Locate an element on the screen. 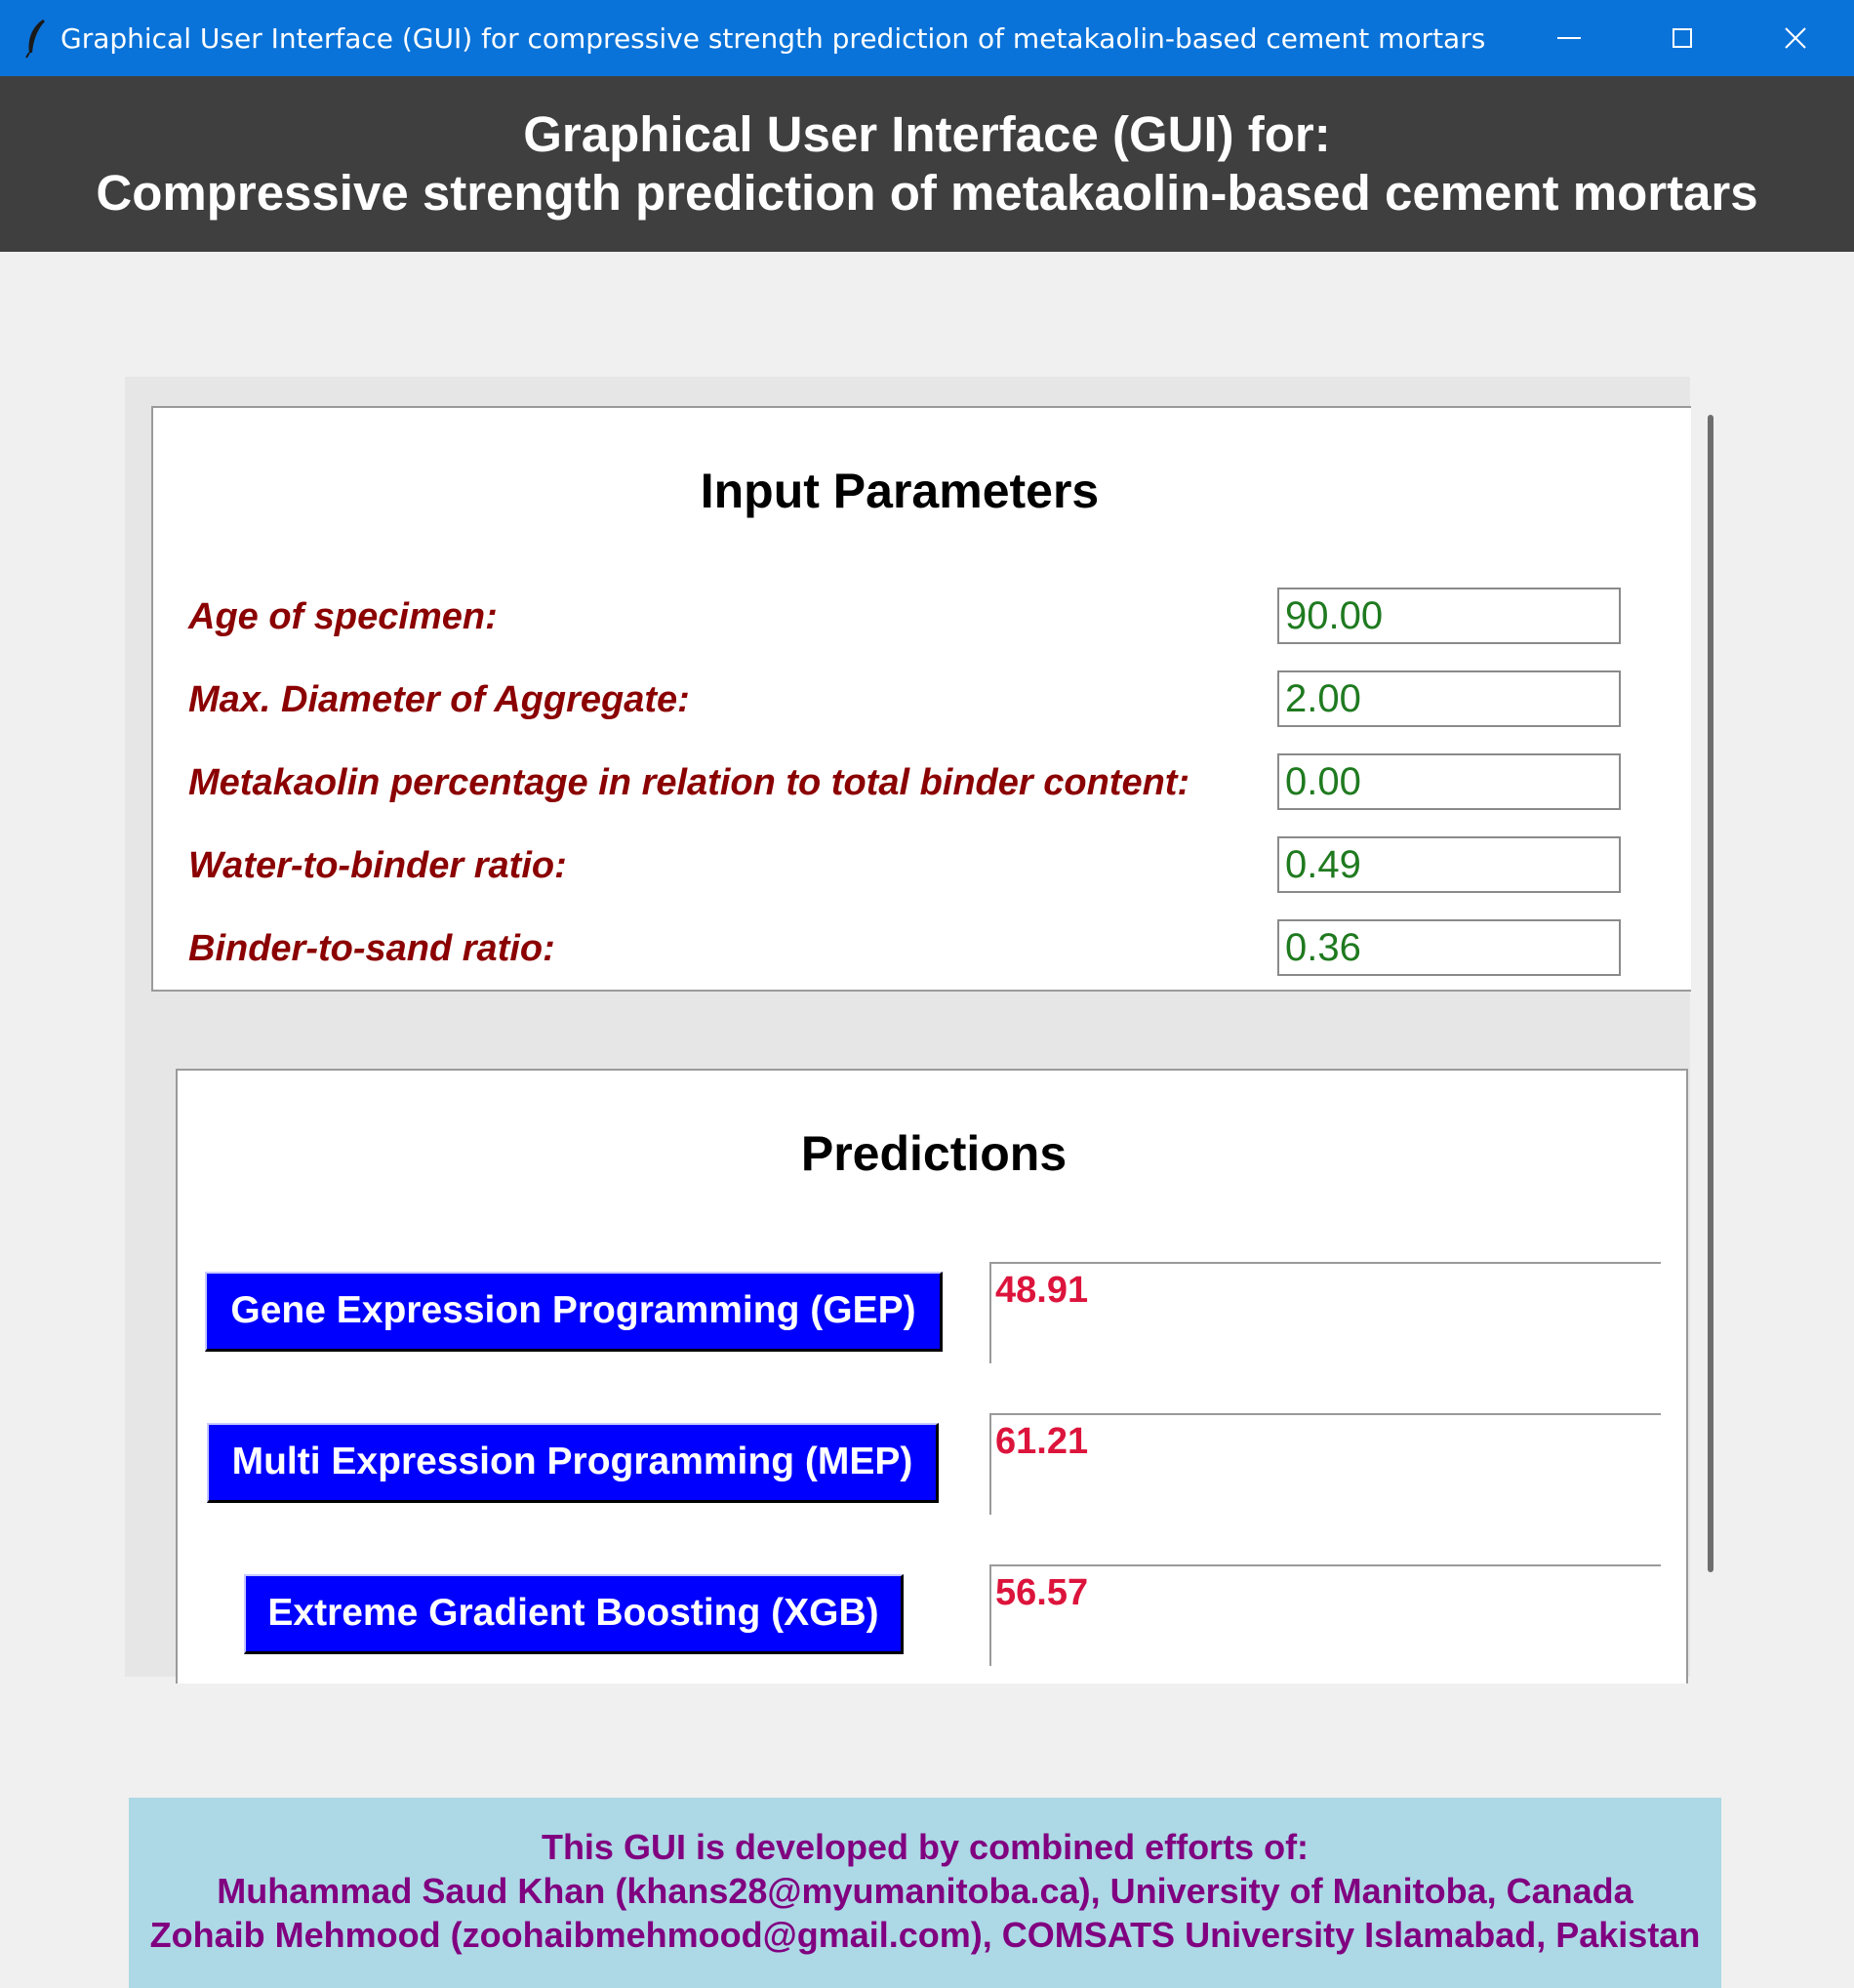  minimize-icon is located at coordinates (1569, 38).